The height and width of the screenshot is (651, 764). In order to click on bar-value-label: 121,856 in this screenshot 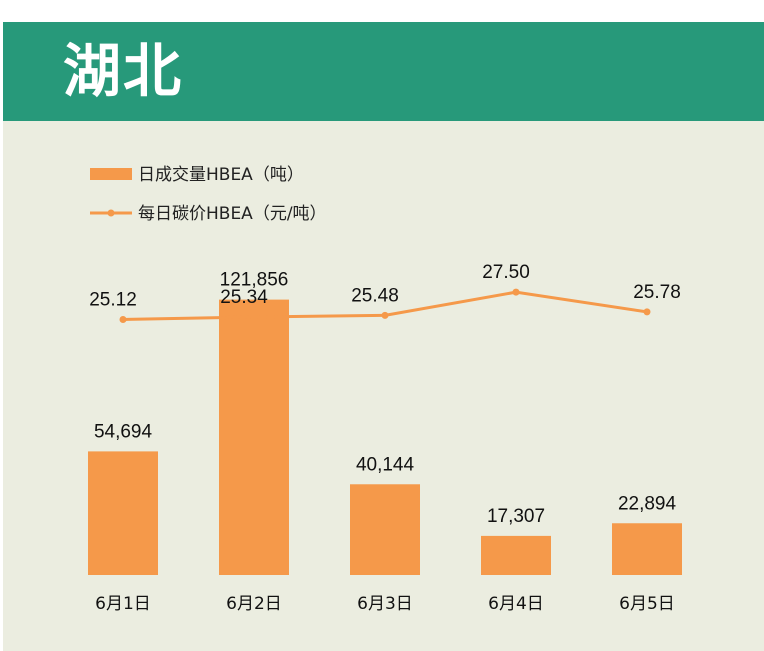, I will do `click(254, 280)`.